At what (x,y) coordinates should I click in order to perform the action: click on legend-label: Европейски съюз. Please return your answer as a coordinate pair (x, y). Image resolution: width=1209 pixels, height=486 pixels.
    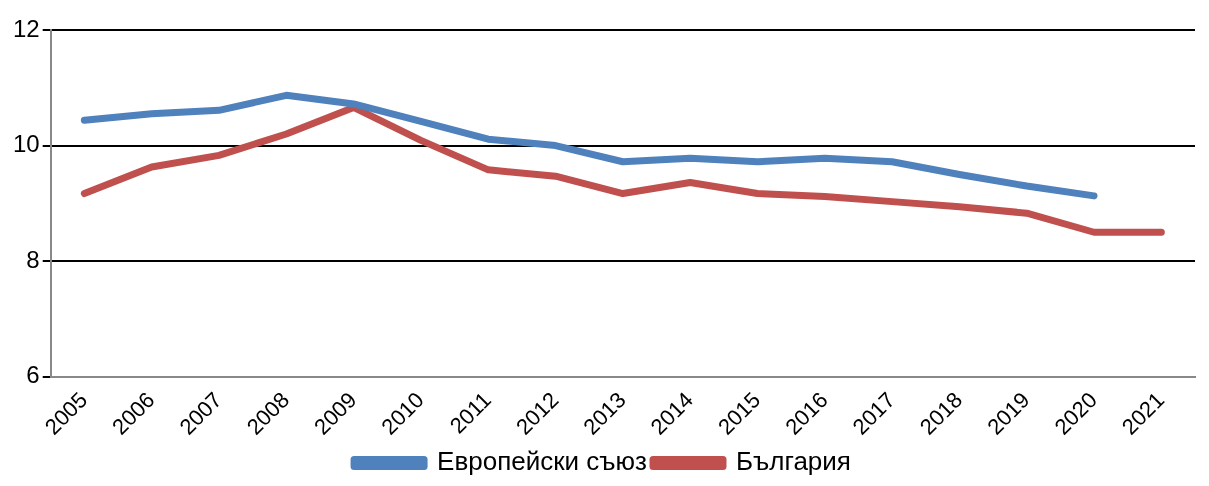
    Looking at the image, I should click on (542, 461).